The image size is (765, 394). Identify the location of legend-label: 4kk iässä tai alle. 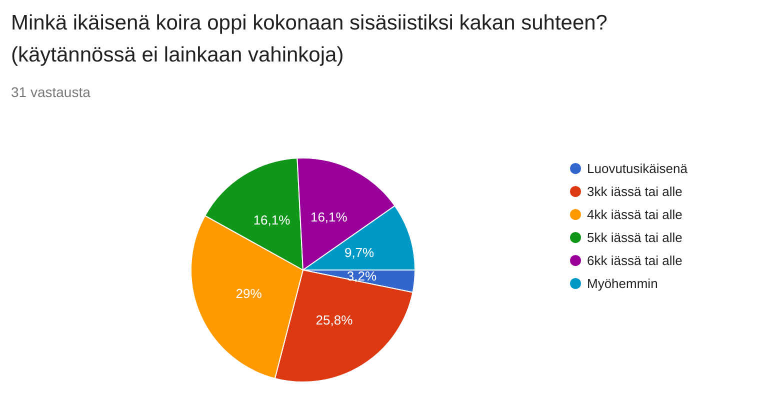
(634, 214).